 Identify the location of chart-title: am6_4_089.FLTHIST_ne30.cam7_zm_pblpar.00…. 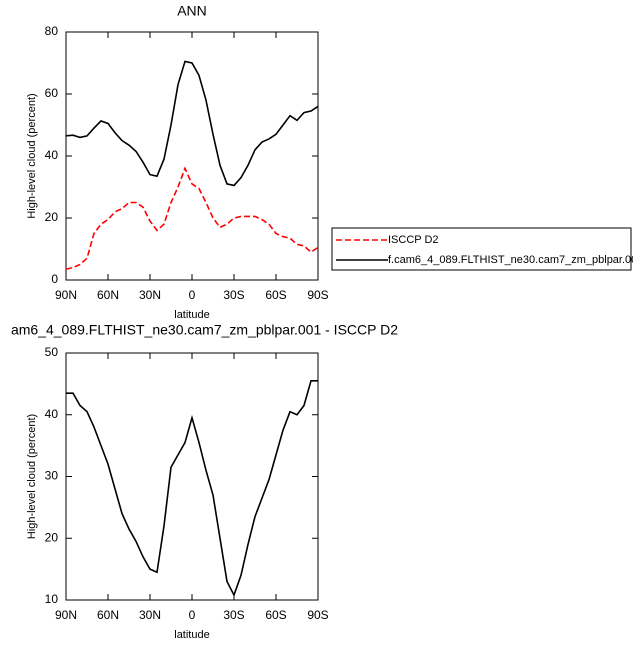
(204, 330).